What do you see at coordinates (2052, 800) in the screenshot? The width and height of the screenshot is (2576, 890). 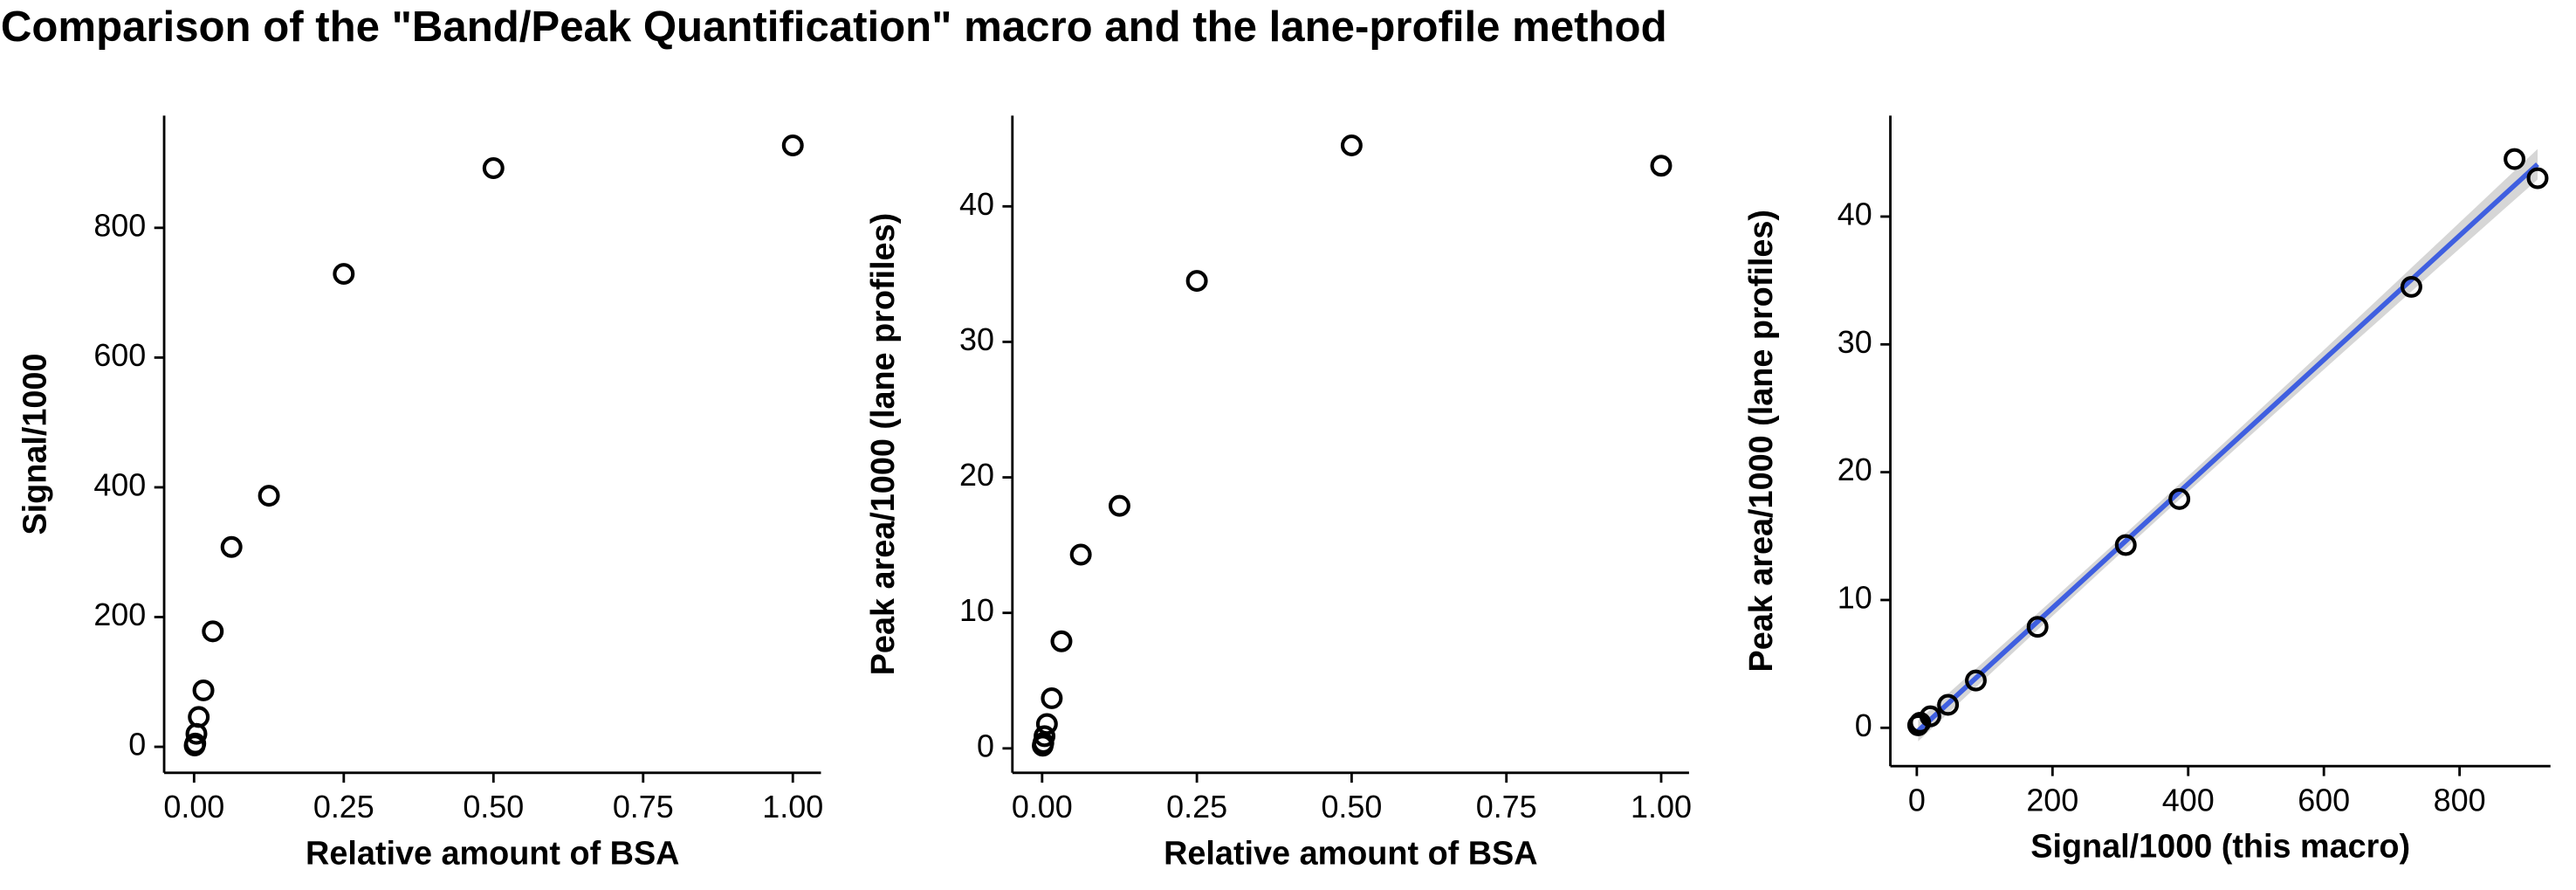 I see `x-tick-label: 200` at bounding box center [2052, 800].